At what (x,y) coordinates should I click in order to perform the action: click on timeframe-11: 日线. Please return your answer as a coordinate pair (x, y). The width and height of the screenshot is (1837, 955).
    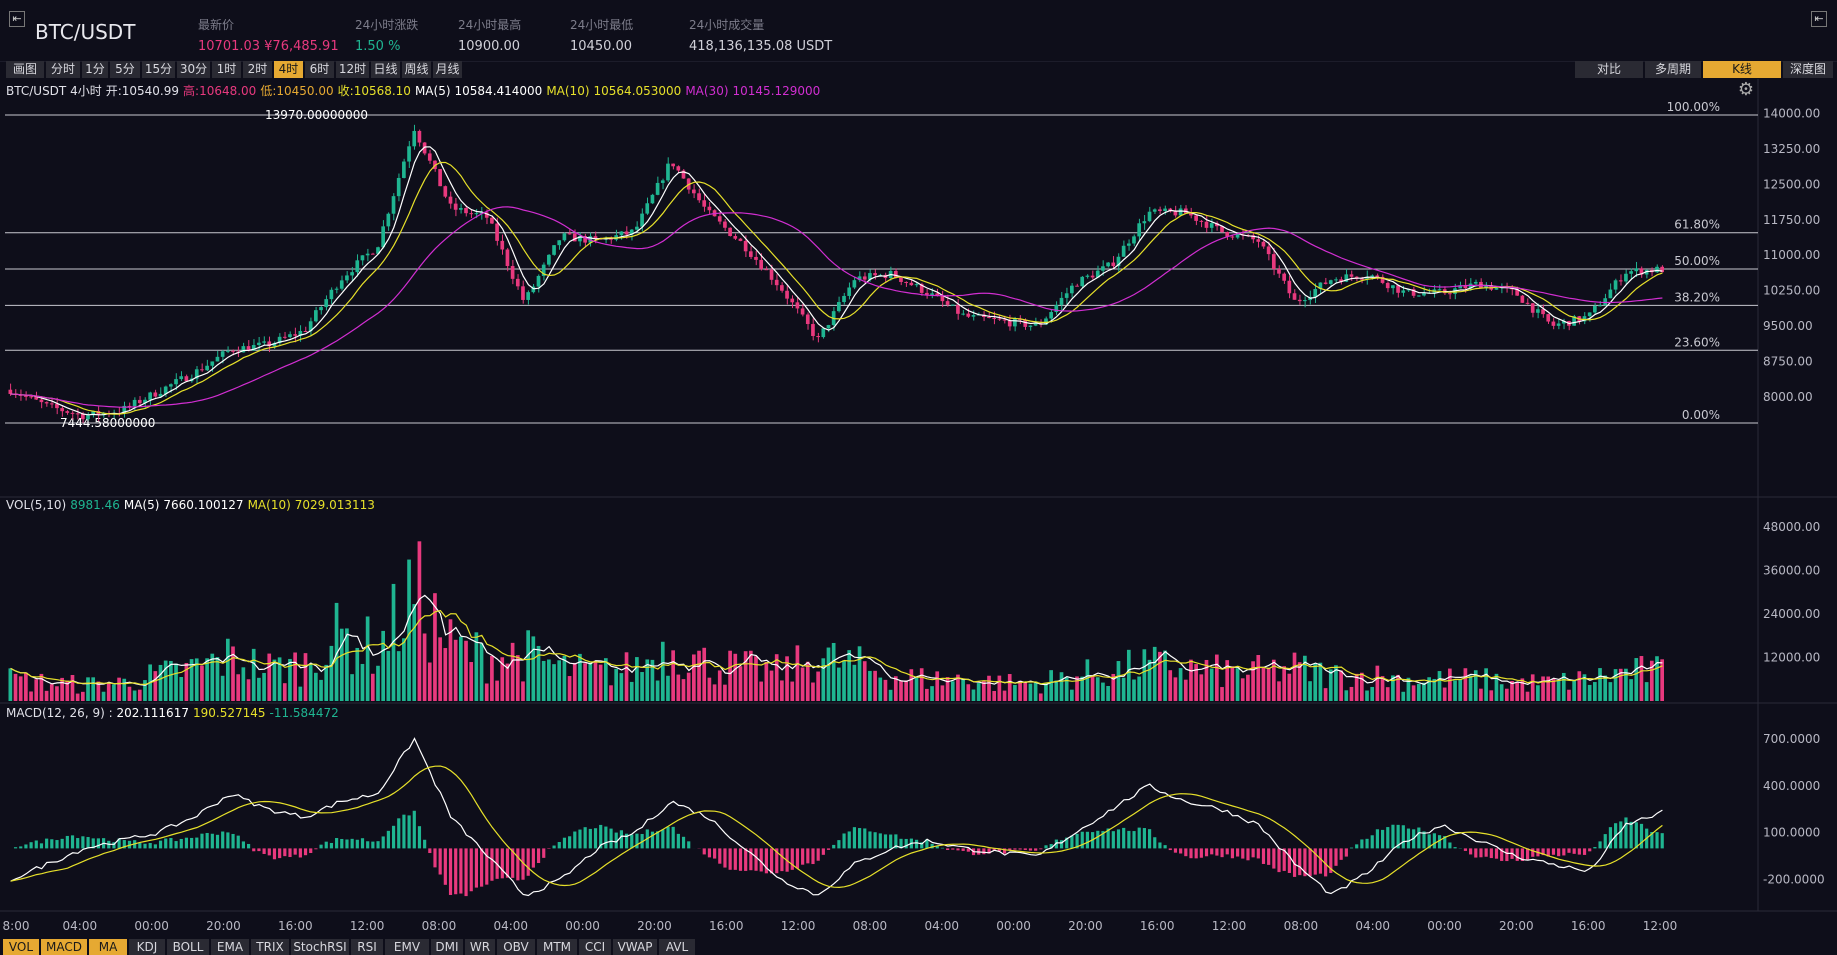
    Looking at the image, I should click on (385, 69).